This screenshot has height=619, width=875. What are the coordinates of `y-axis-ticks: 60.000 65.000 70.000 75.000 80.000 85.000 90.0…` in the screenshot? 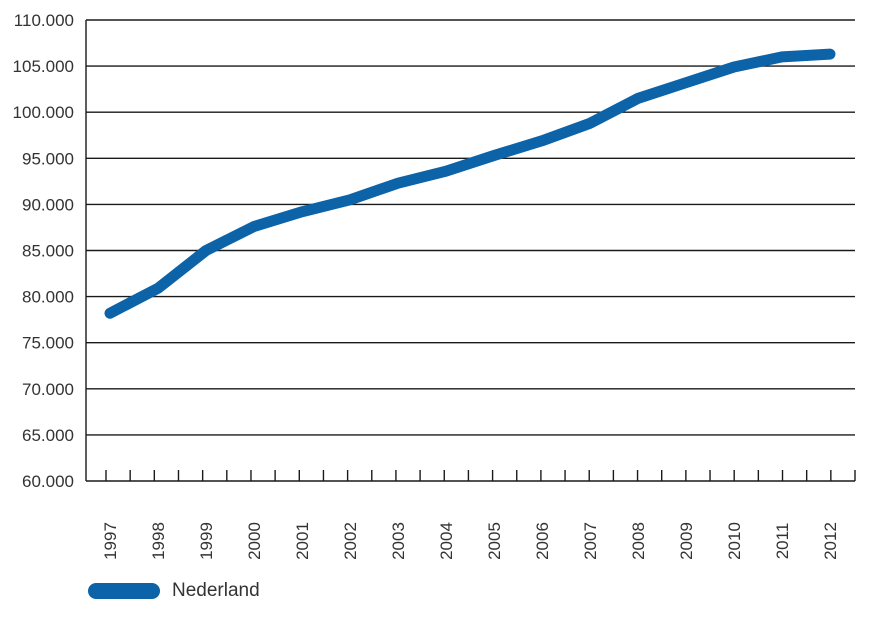 It's located at (43, 251).